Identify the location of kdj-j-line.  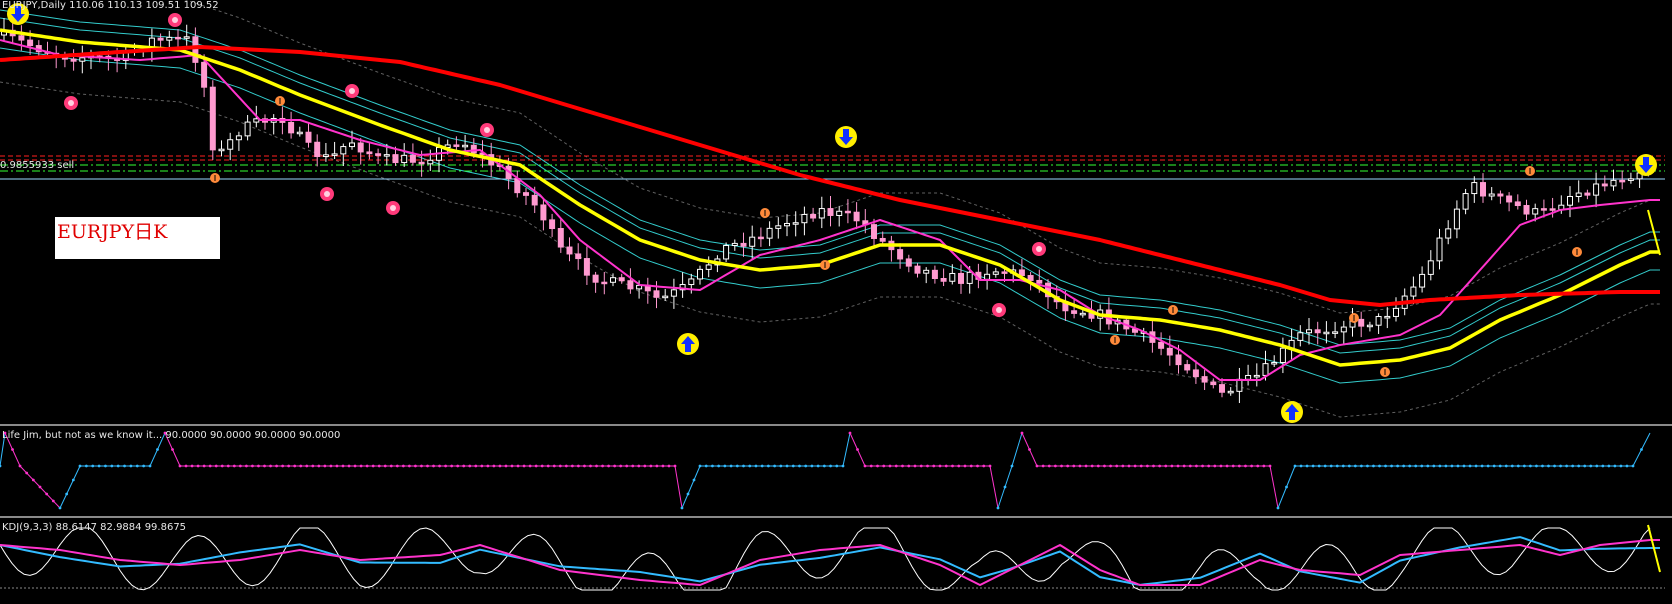
(825, 559).